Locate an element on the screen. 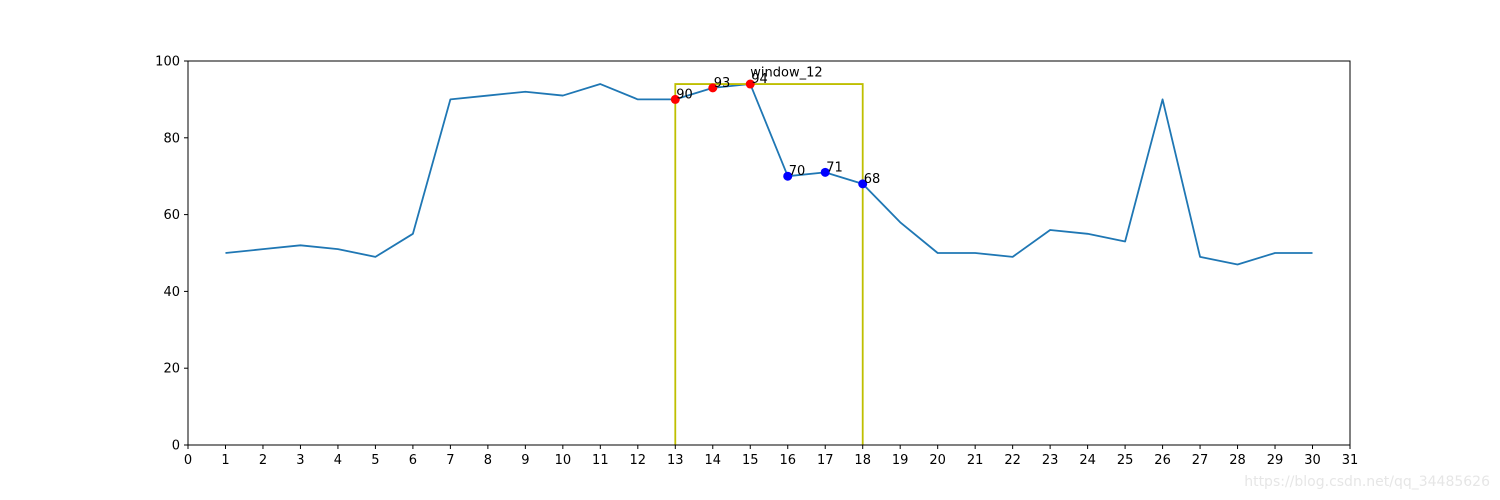 The width and height of the screenshot is (1500, 500). x-tick-label-31: 31 is located at coordinates (1350, 460).